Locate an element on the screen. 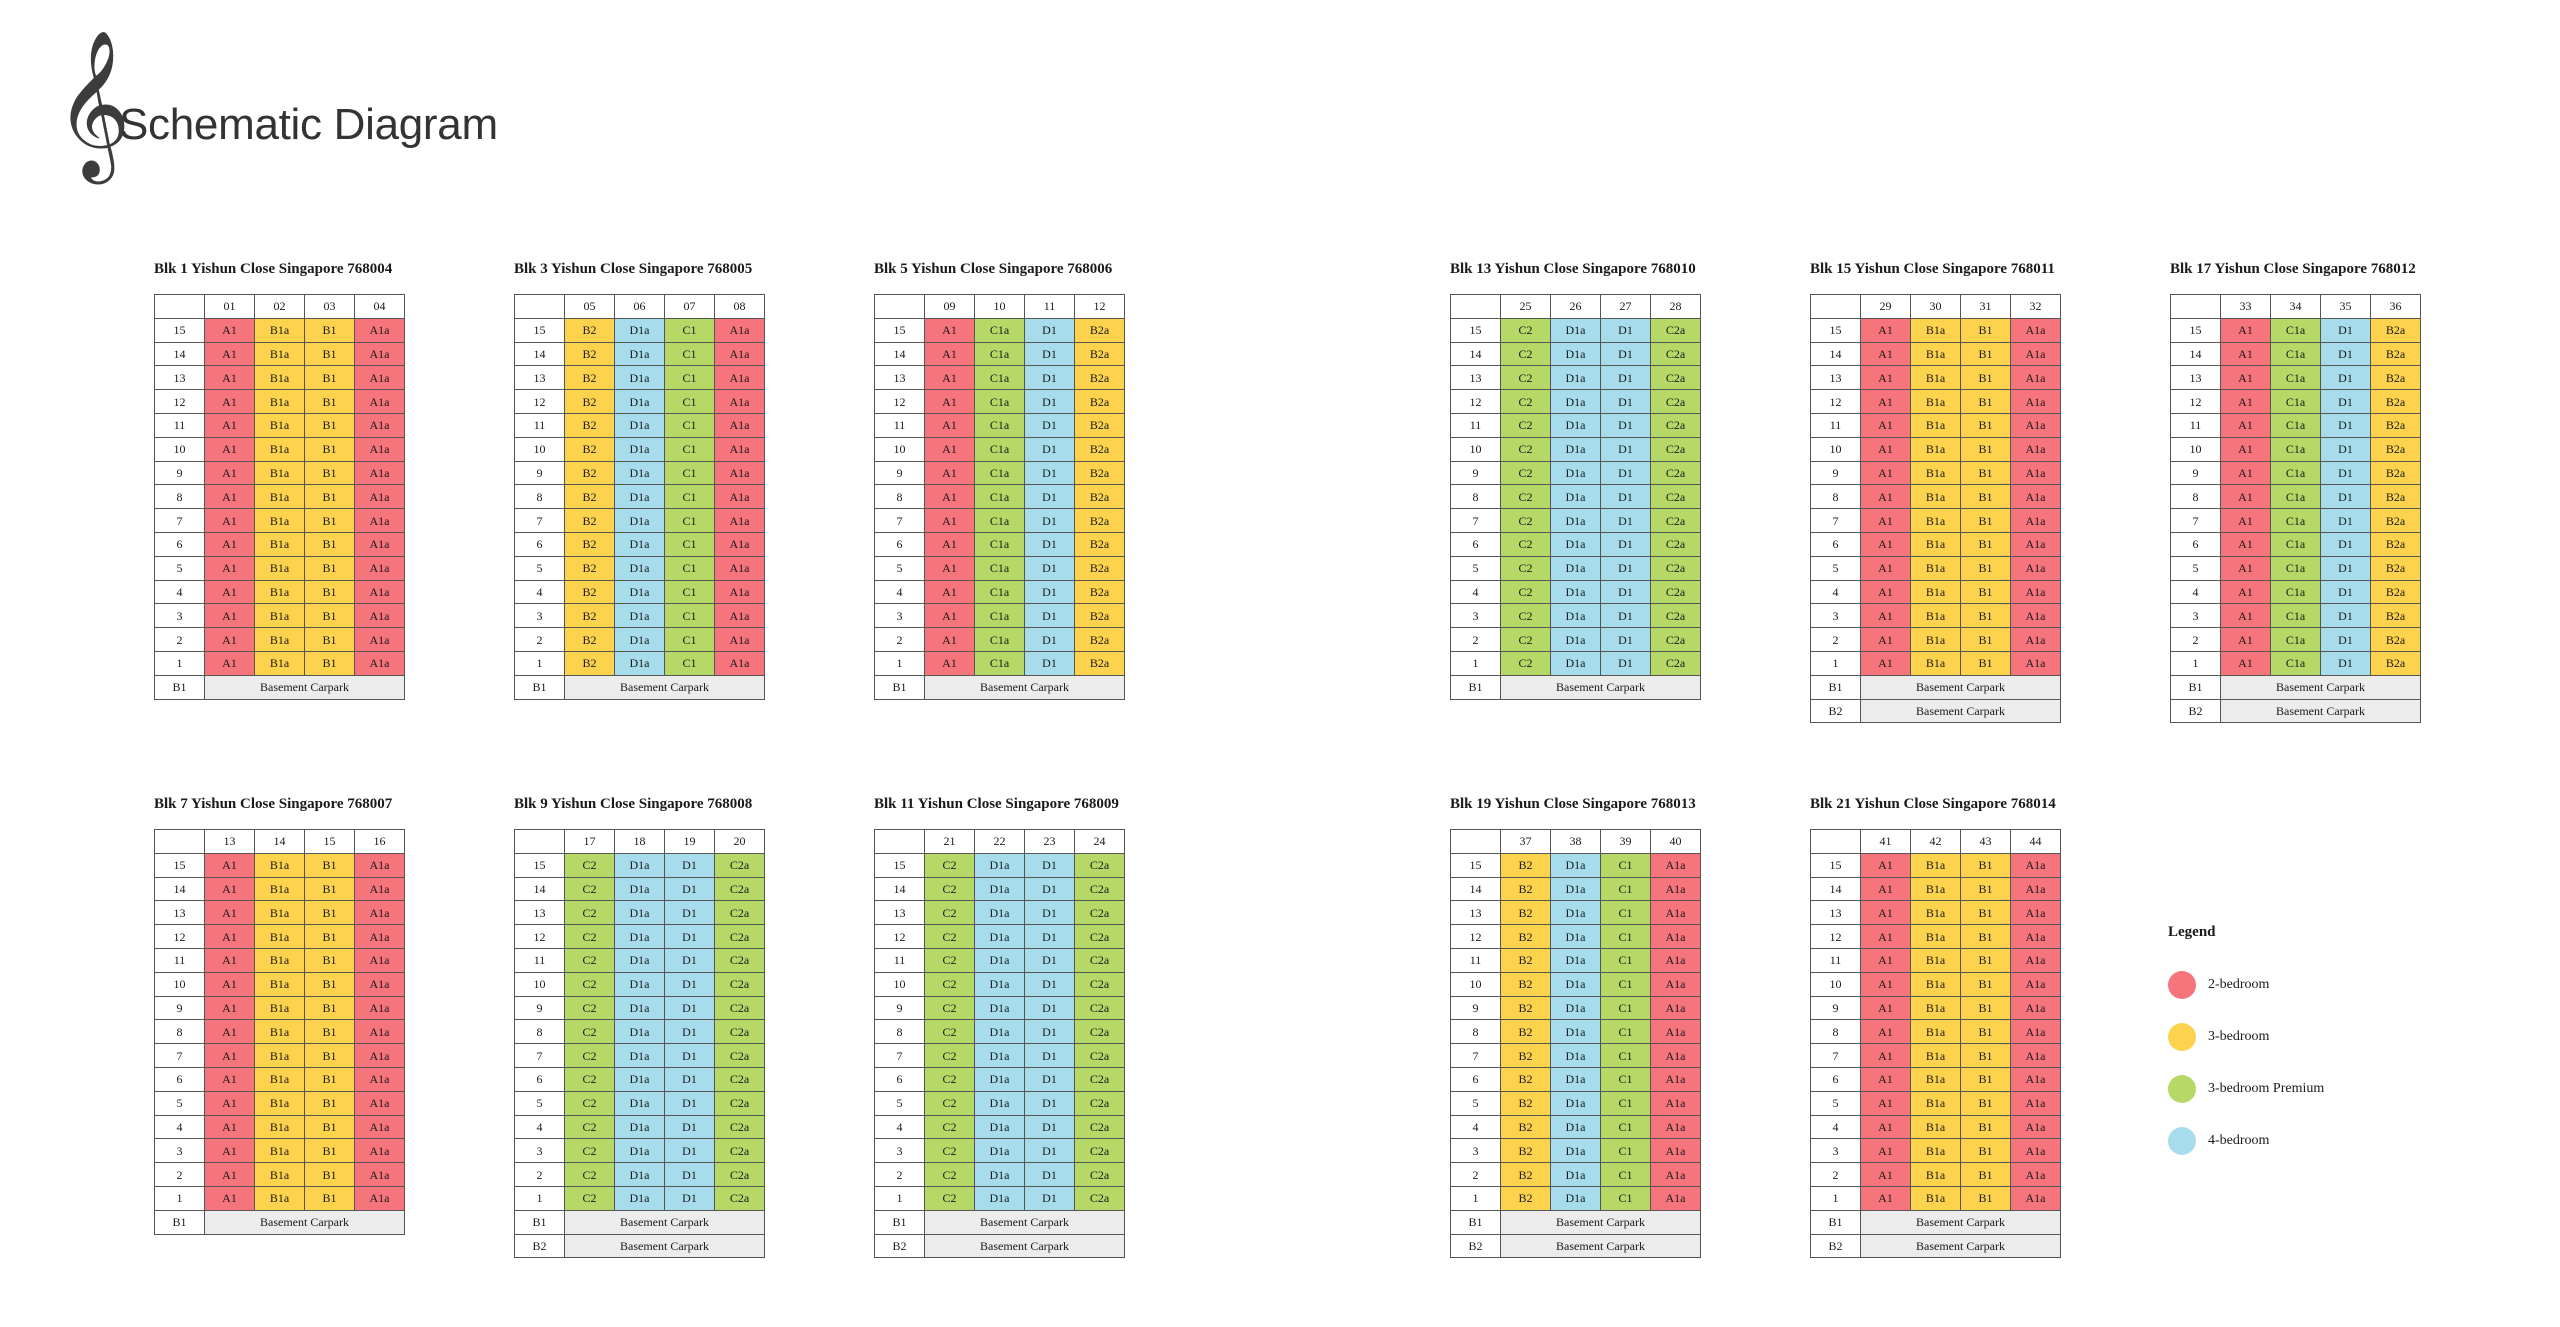  unit-header-row: 33 34 35 36 is located at coordinates (2295, 306).